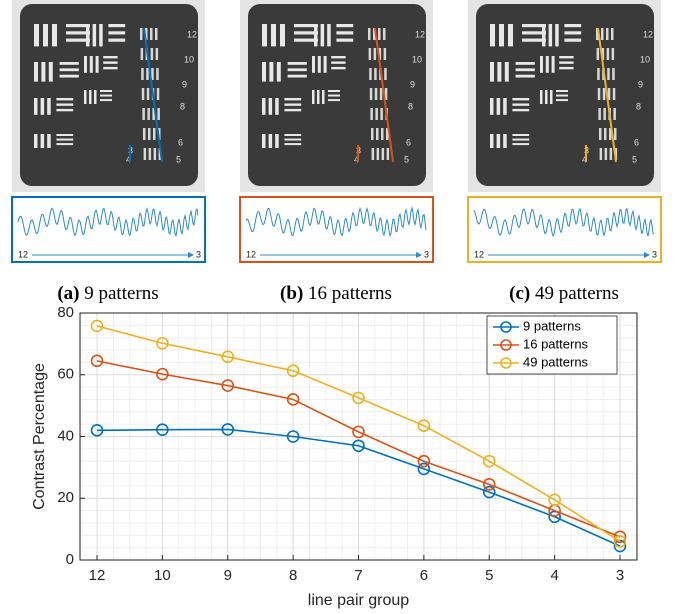 The image size is (678, 614). Describe the element at coordinates (228, 575) in the screenshot. I see `x-tick-label: 9` at that location.